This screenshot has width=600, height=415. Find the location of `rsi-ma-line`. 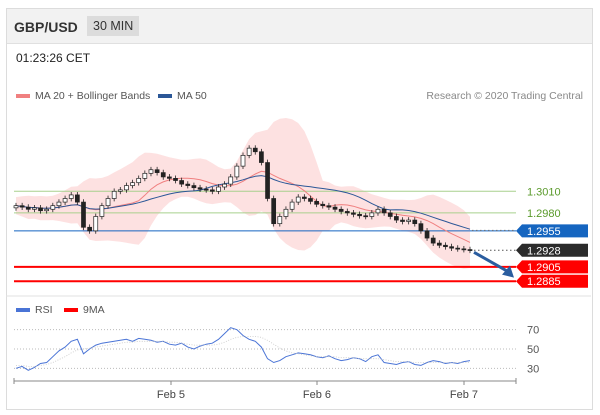

rsi-ma-line is located at coordinates (243, 351).